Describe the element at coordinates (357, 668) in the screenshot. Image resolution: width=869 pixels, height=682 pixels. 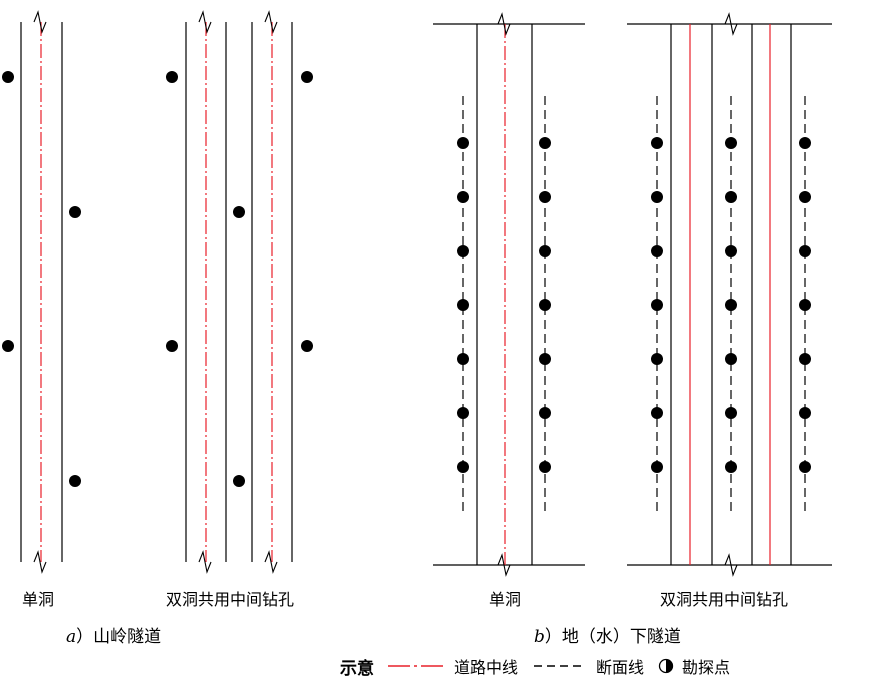
I see `legend-title: 示意` at that location.